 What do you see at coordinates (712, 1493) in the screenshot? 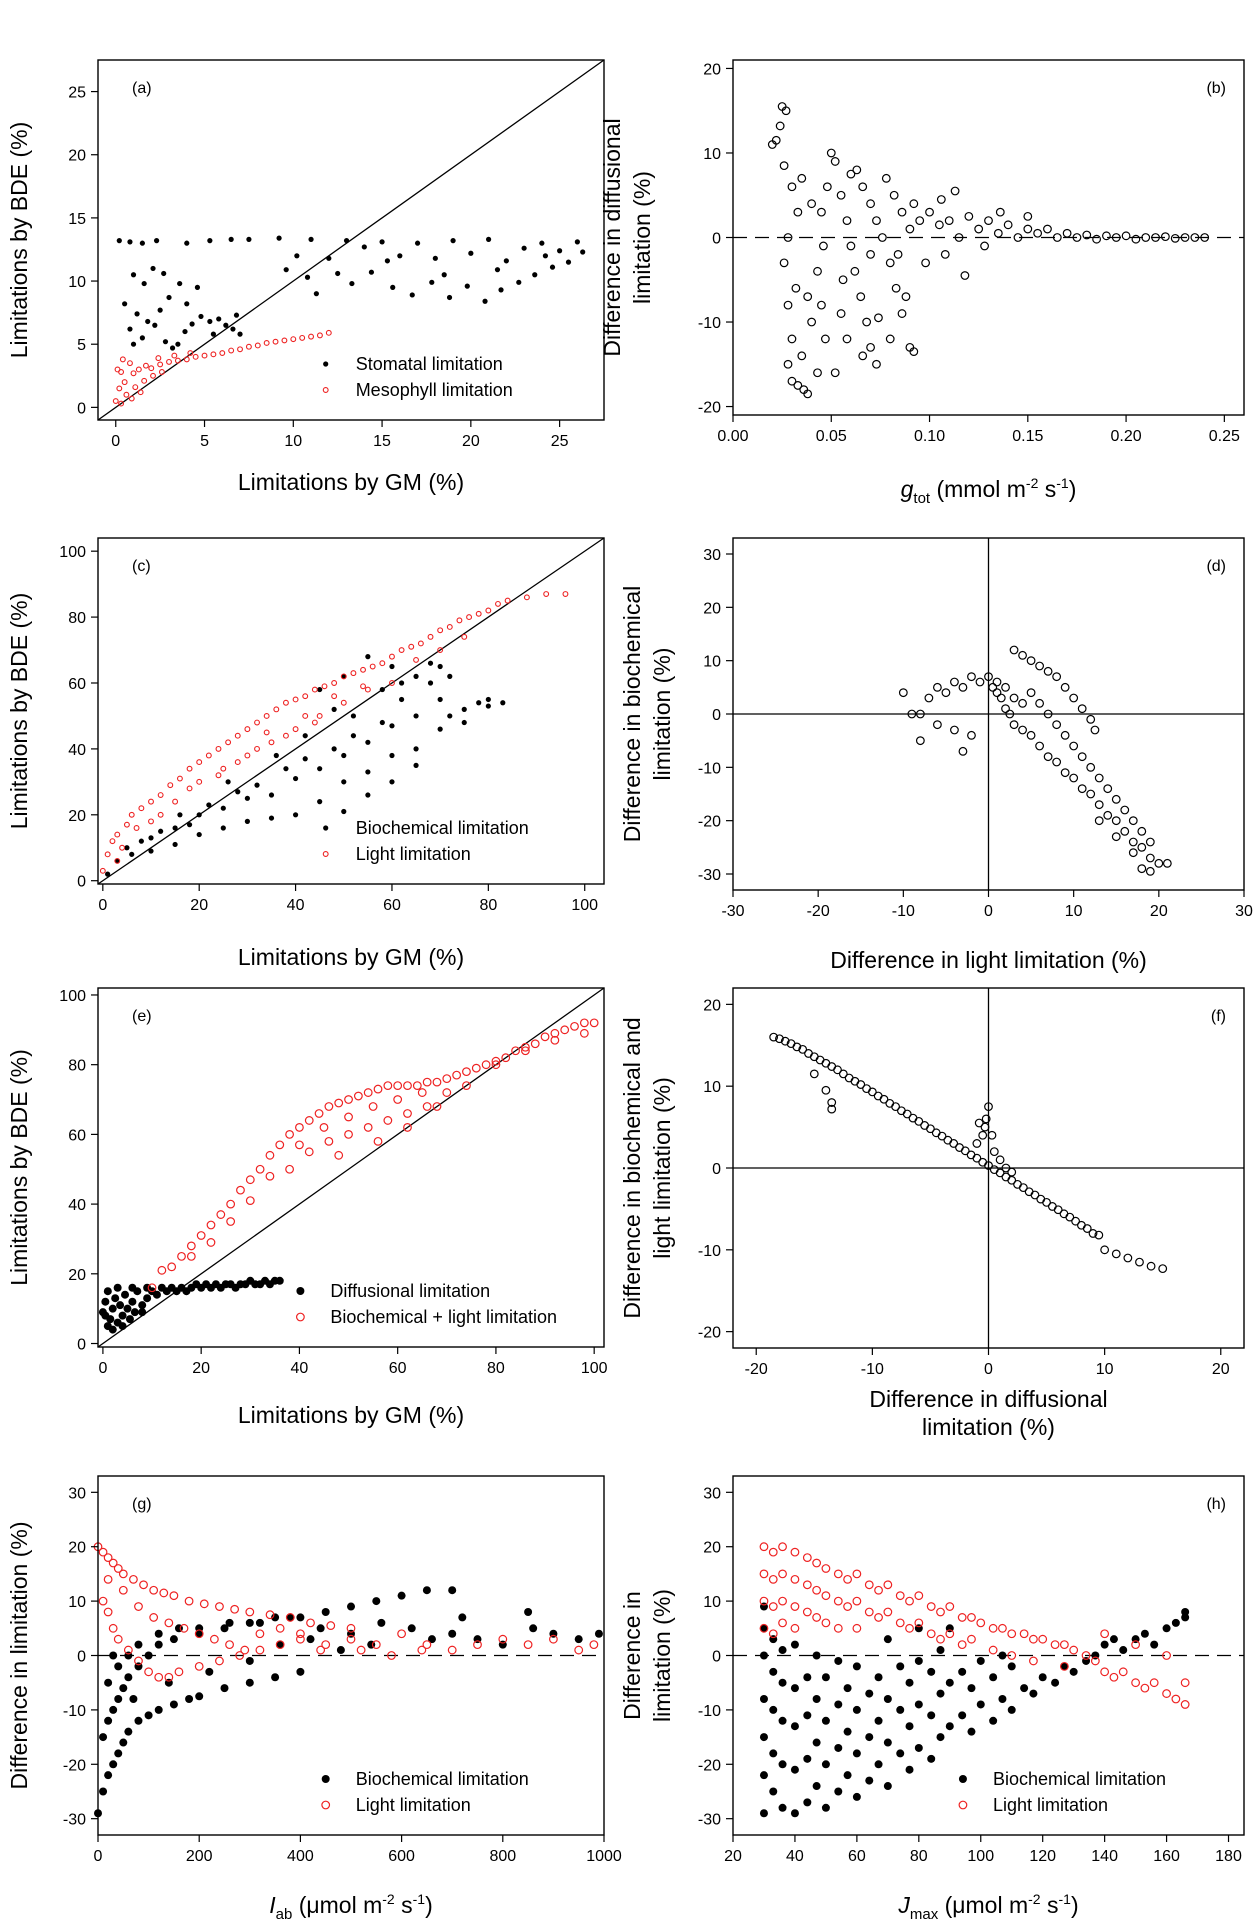
I see `y-tick-label: 30` at bounding box center [712, 1493].